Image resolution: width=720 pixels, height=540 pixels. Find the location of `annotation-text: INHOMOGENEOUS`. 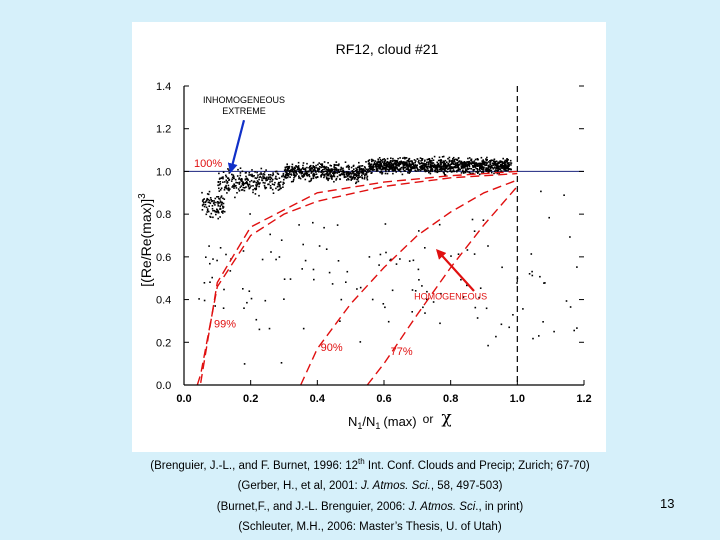

annotation-text: INHOMOGENEOUS is located at coordinates (244, 100).